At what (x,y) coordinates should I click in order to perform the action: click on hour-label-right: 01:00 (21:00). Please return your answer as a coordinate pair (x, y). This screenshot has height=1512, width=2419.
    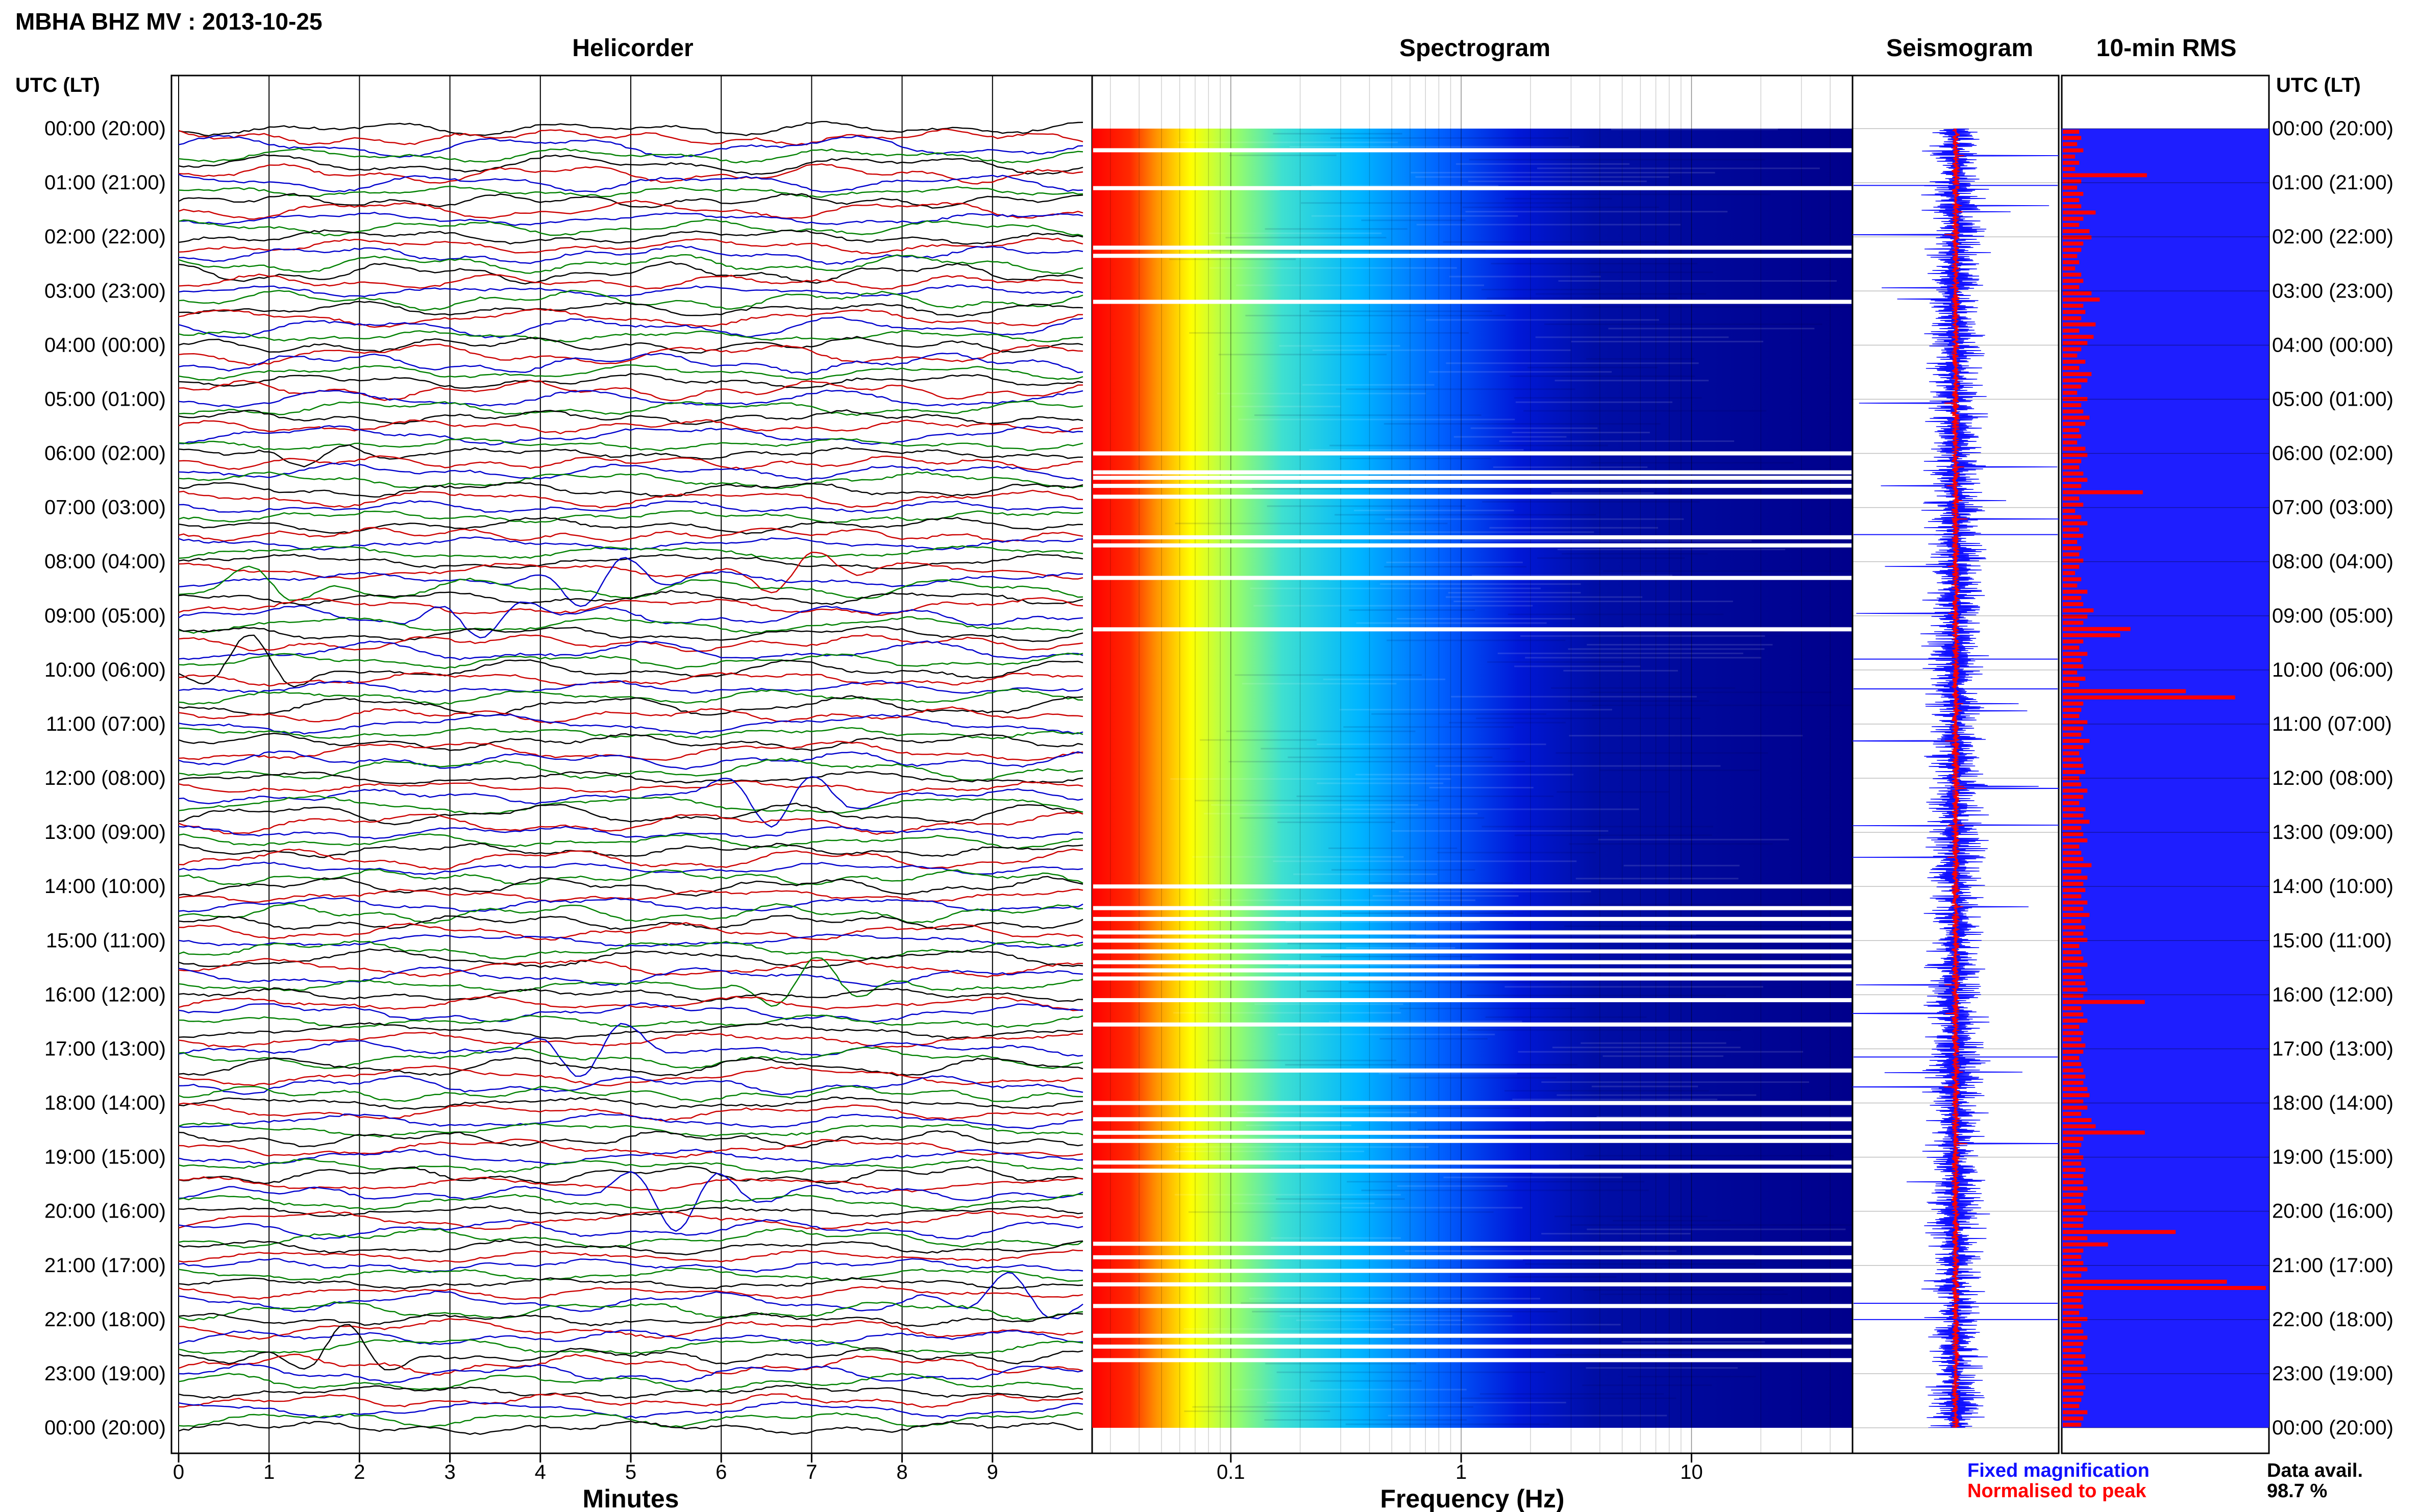
    Looking at the image, I should click on (2332, 182).